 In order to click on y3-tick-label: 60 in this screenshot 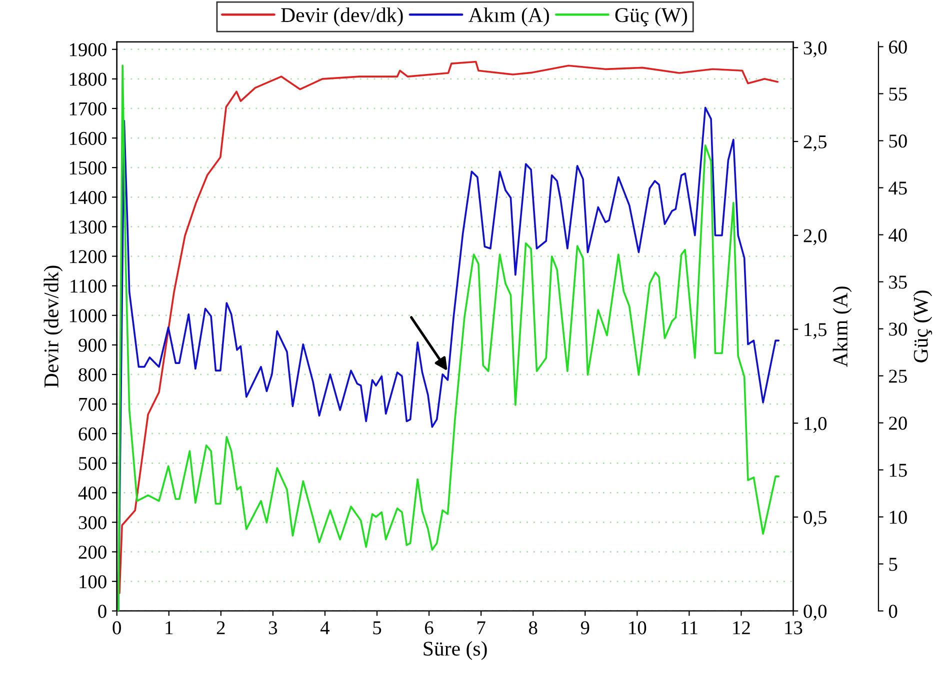, I will do `click(898, 47)`.